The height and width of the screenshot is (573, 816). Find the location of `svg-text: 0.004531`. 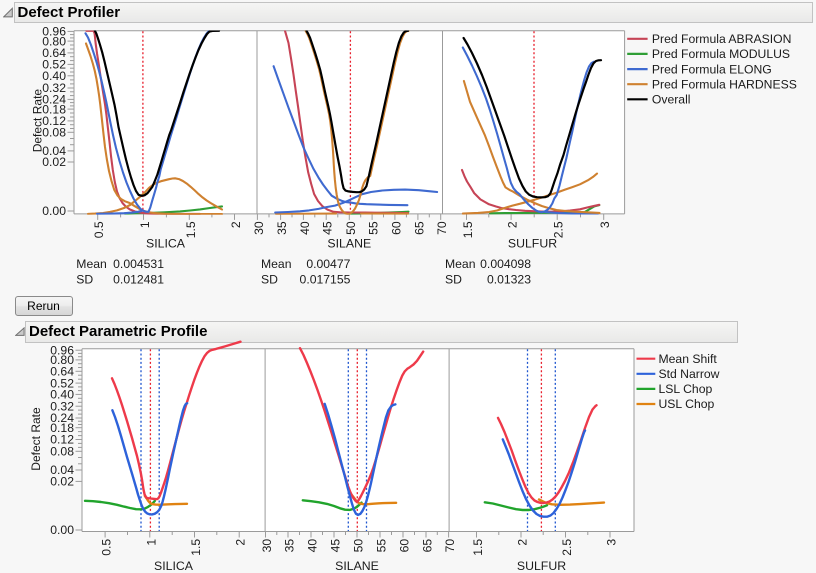

svg-text: 0.004531 is located at coordinates (138, 264).